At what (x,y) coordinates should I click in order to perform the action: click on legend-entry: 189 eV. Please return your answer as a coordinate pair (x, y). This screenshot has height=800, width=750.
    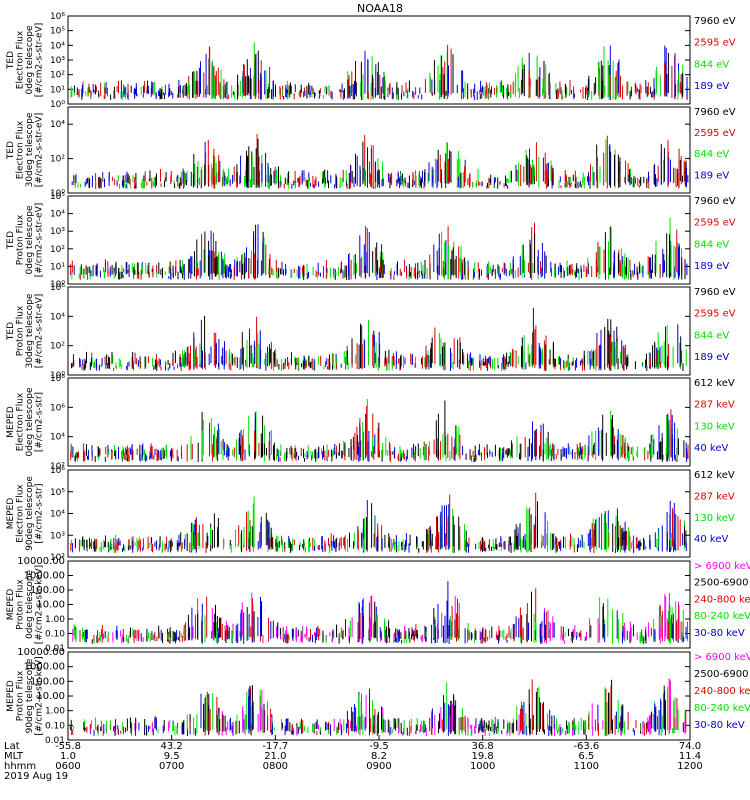
    Looking at the image, I should click on (711, 175).